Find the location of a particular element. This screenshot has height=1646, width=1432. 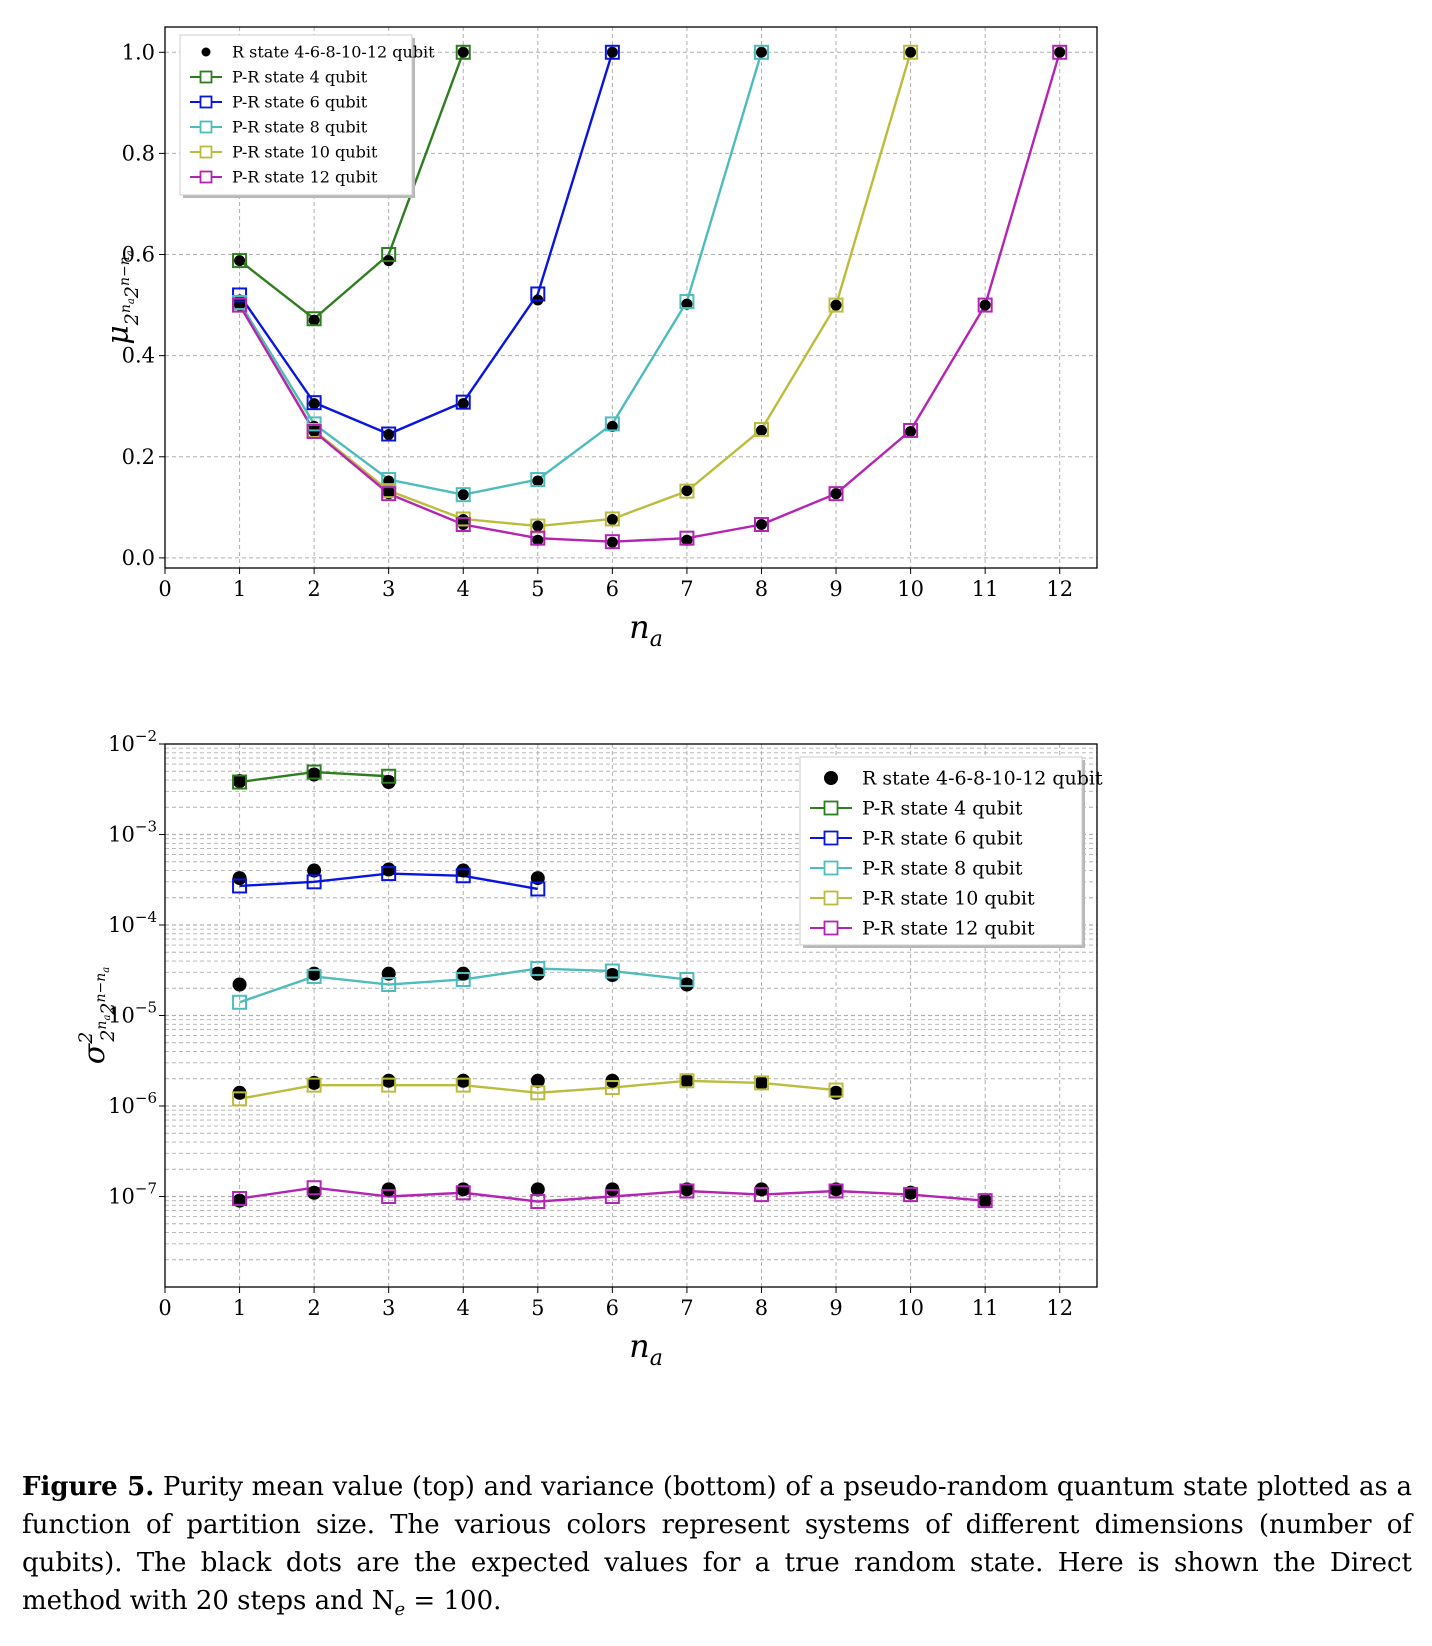

legend-label: P-R state 4 qubit is located at coordinates (942, 809).